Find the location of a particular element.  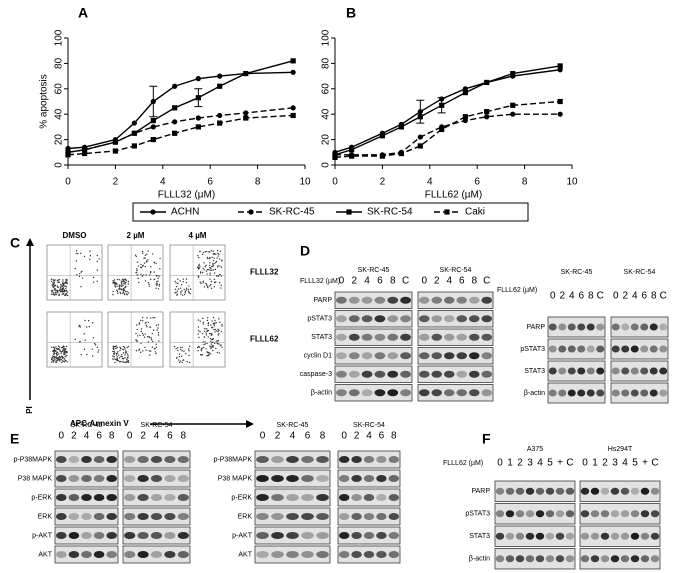

error-bar is located at coordinates (198, 98).